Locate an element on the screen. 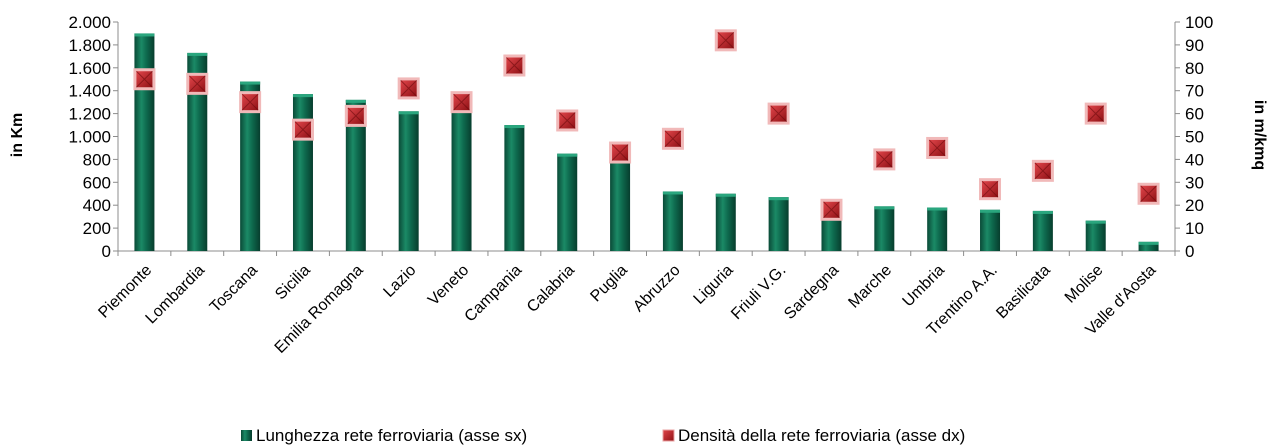  legend-item-markers: Densità della rete ferroviaria (asse dx) is located at coordinates (813, 435).